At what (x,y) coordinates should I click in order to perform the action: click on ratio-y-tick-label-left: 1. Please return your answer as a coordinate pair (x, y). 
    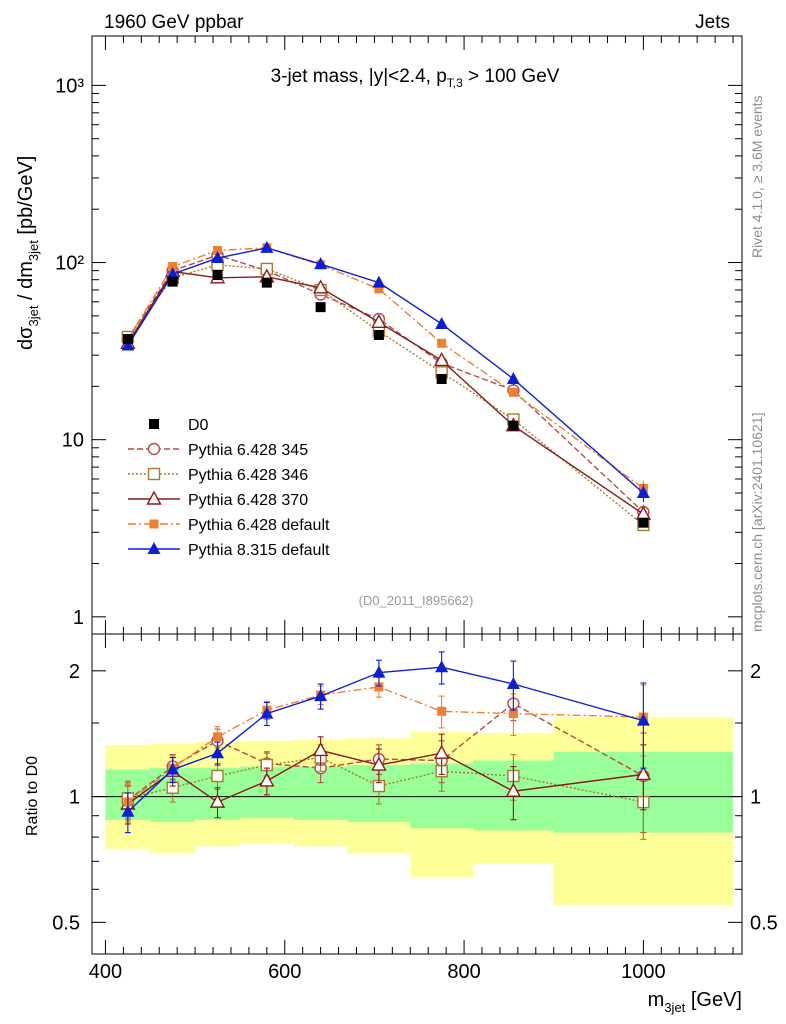
    Looking at the image, I should click on (74, 798).